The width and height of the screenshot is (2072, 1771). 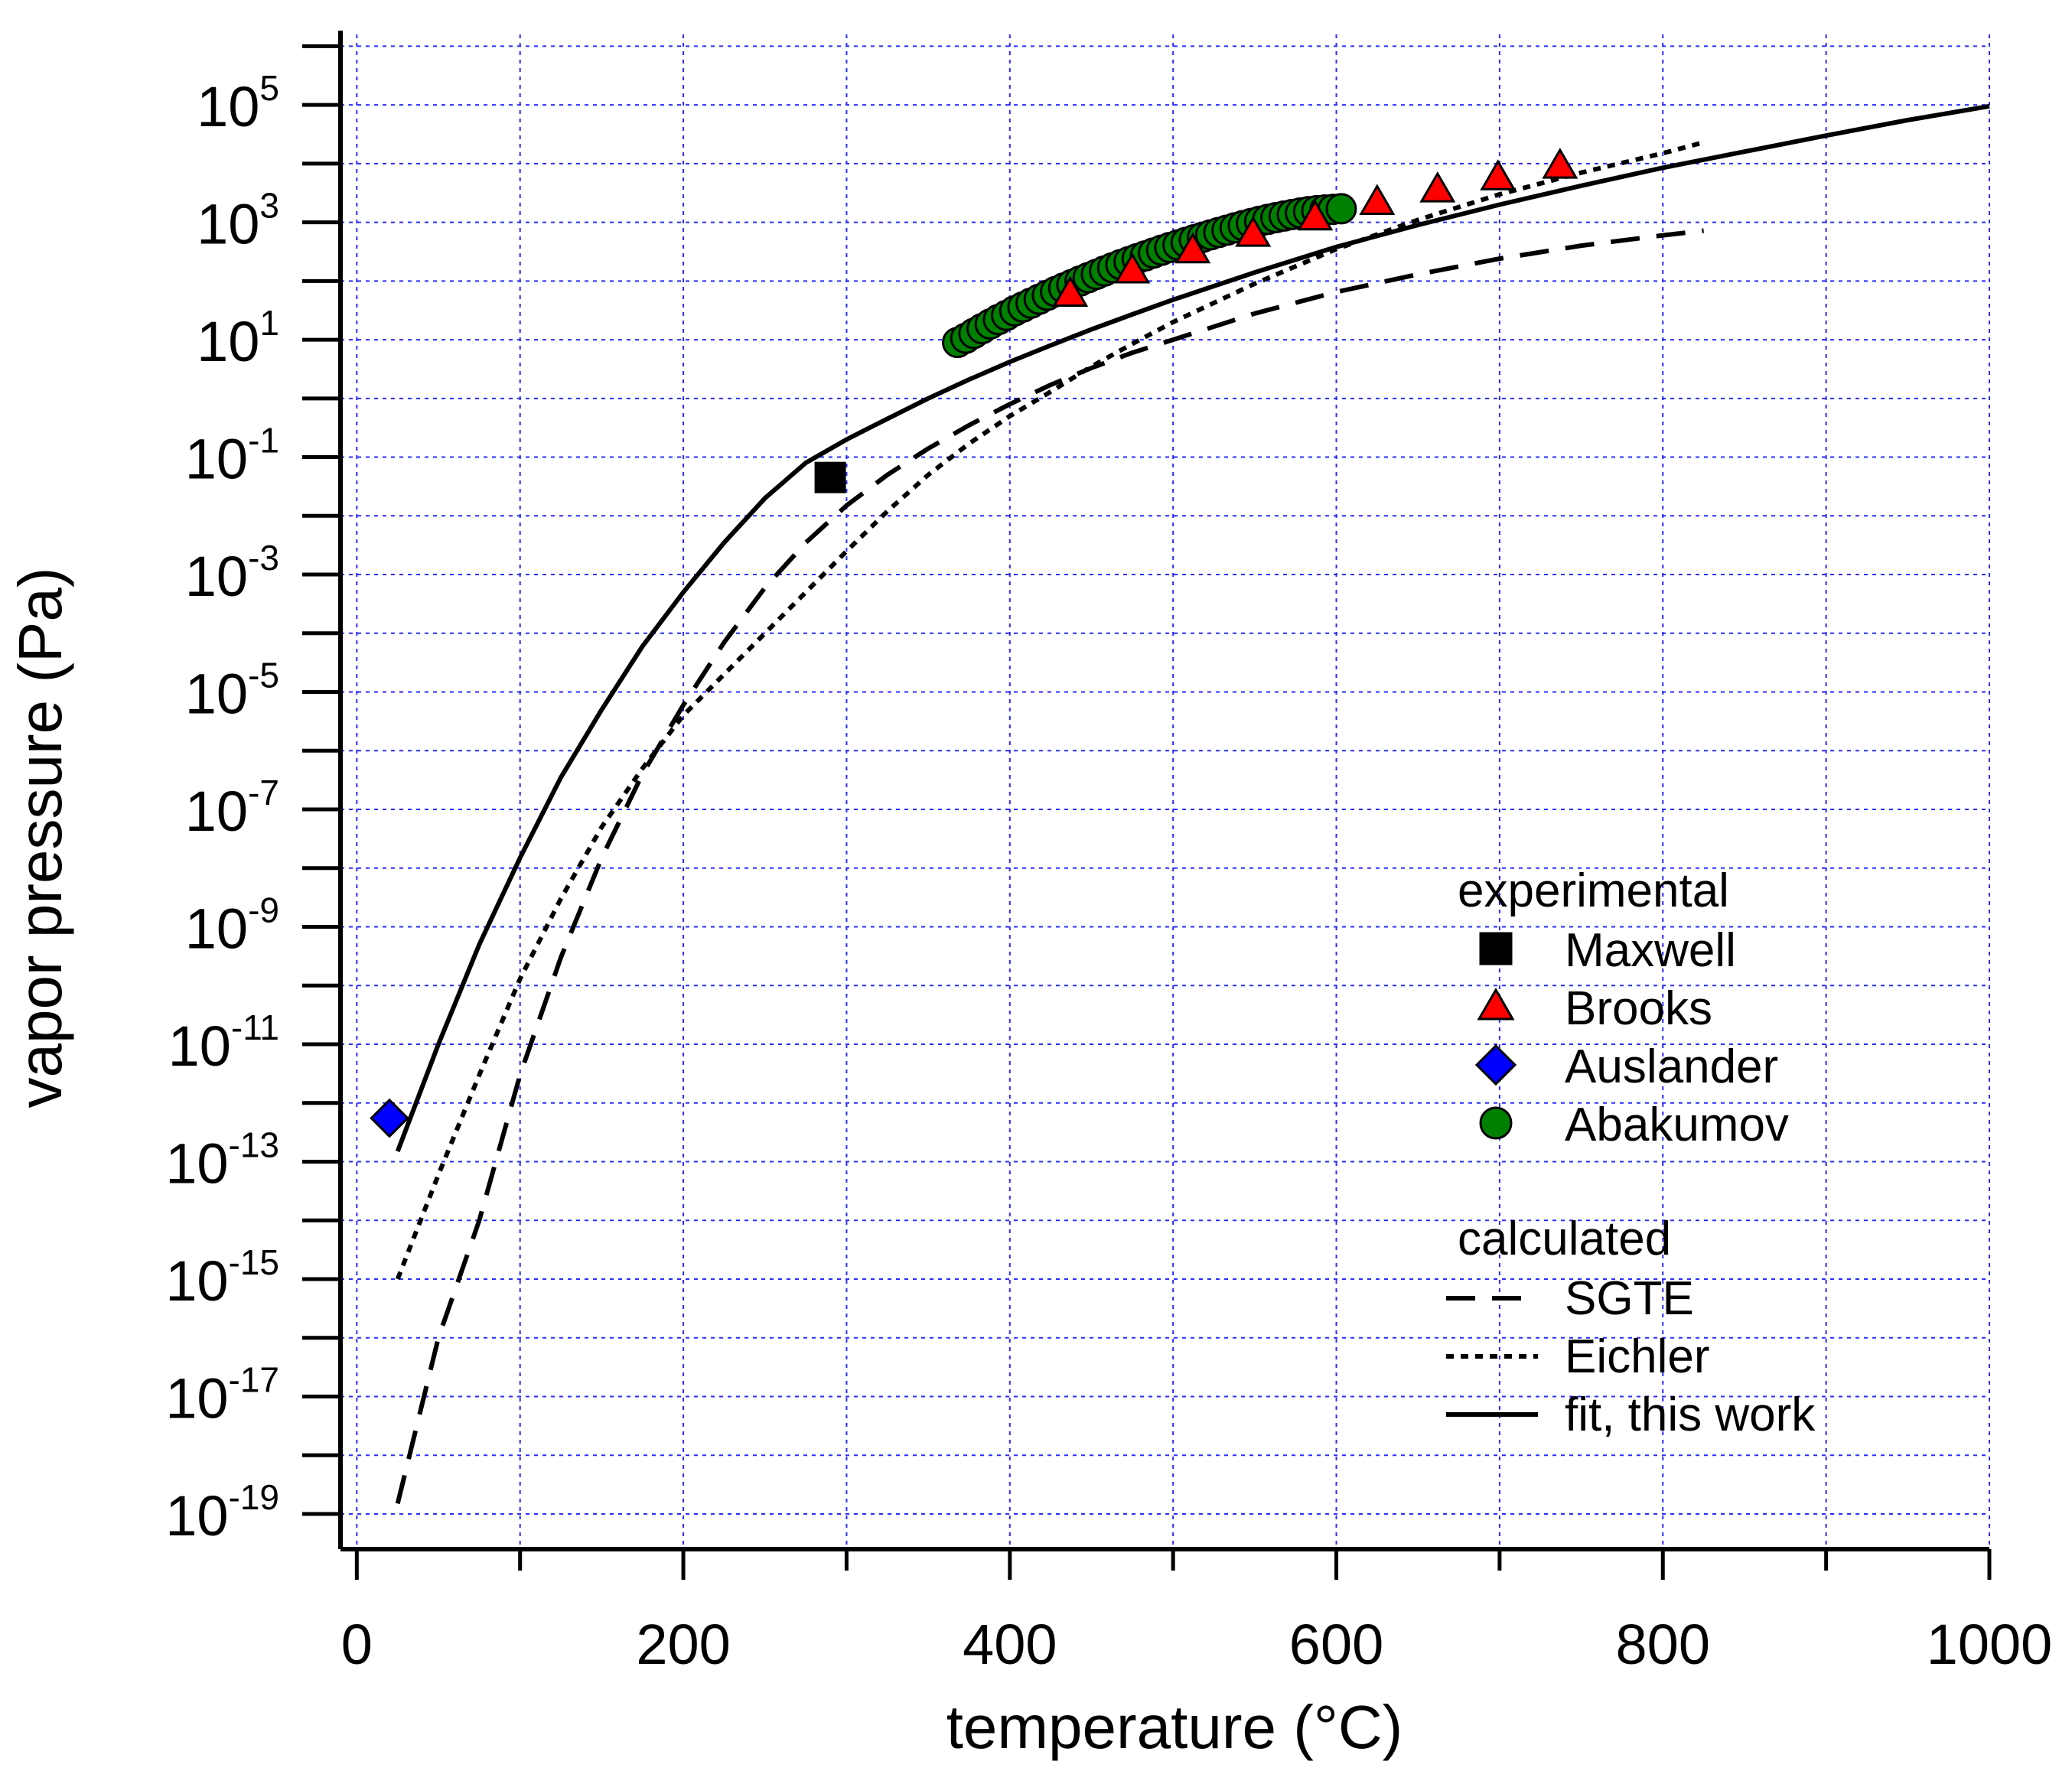 I want to click on y-tick-label: 10⁻¹, so click(x=232, y=456).